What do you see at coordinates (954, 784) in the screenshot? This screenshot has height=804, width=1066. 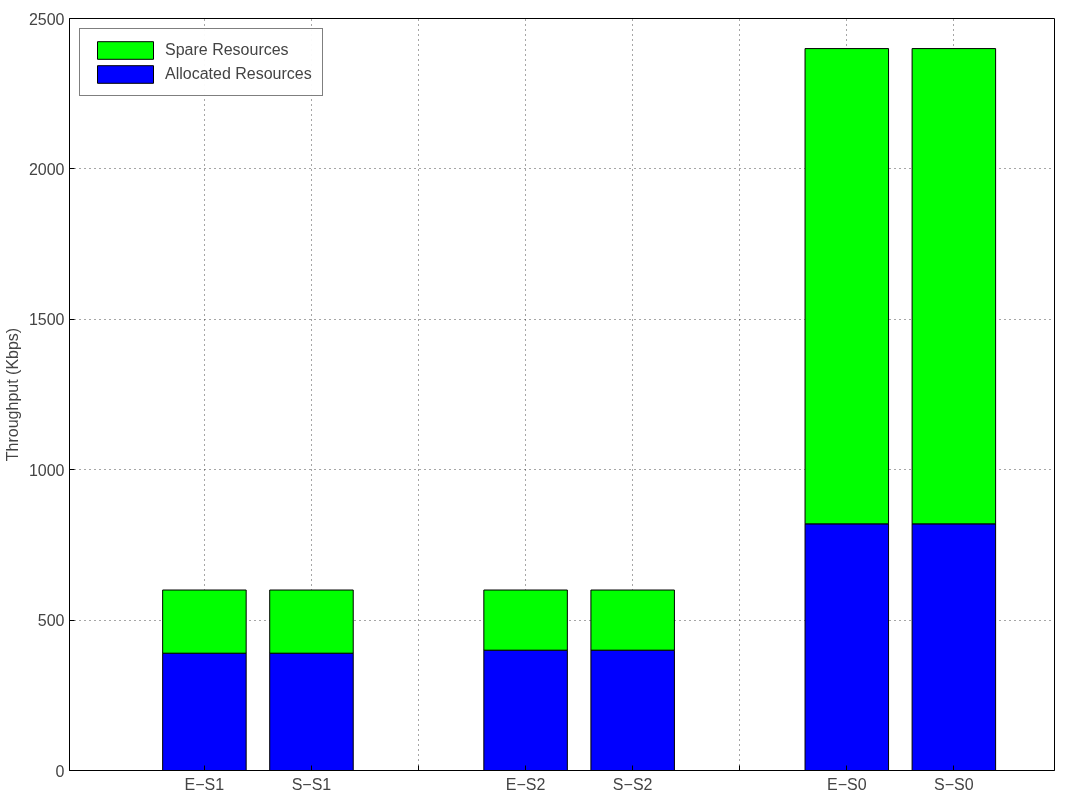 I see `x-tick-label: S−S0` at bounding box center [954, 784].